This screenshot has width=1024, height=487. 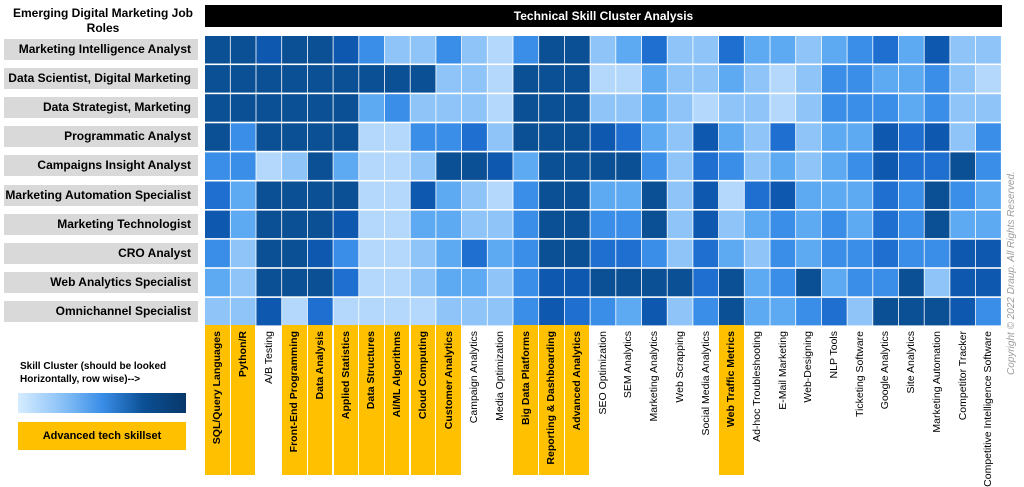 What do you see at coordinates (654, 376) in the screenshot?
I see `column-label: Marketing Analytics` at bounding box center [654, 376].